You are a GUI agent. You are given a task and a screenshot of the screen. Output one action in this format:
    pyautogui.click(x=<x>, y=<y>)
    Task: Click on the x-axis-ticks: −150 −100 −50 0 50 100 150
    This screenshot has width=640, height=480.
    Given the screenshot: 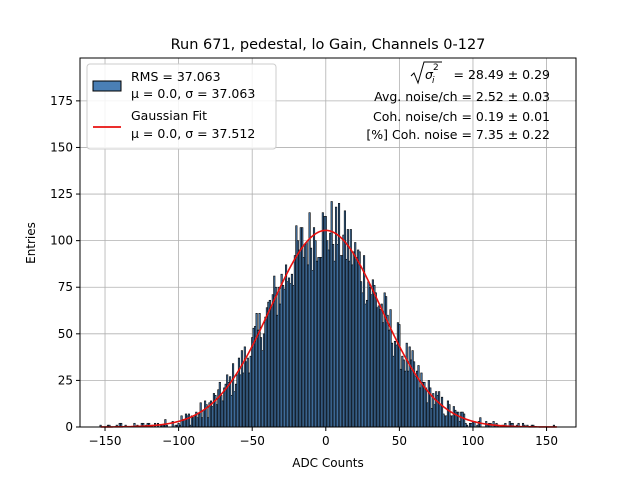 What is the action you would take?
    pyautogui.click(x=323, y=437)
    